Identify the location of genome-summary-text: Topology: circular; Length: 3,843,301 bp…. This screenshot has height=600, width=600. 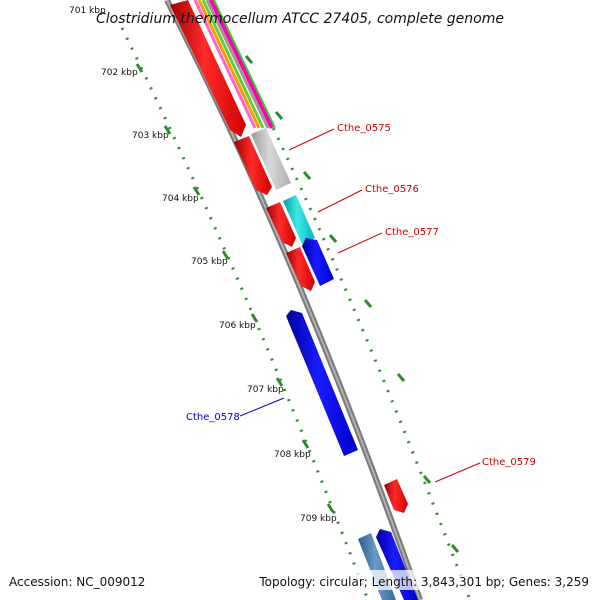
(423, 582).